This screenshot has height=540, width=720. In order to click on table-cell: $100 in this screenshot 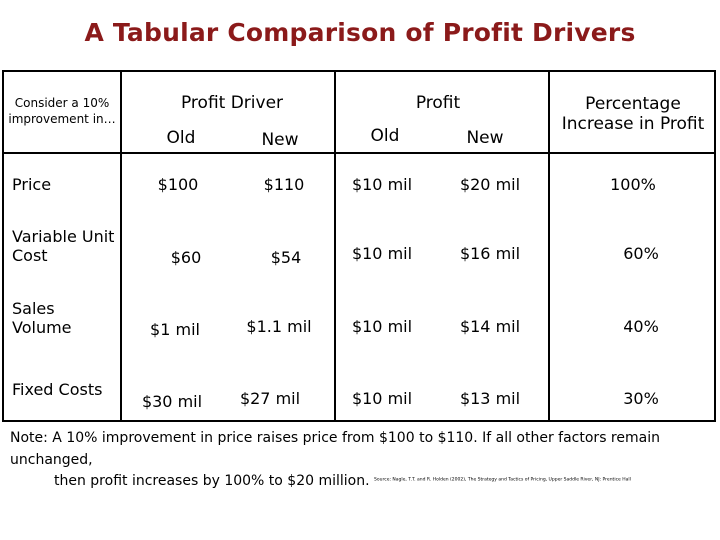, I will do `click(178, 185)`.